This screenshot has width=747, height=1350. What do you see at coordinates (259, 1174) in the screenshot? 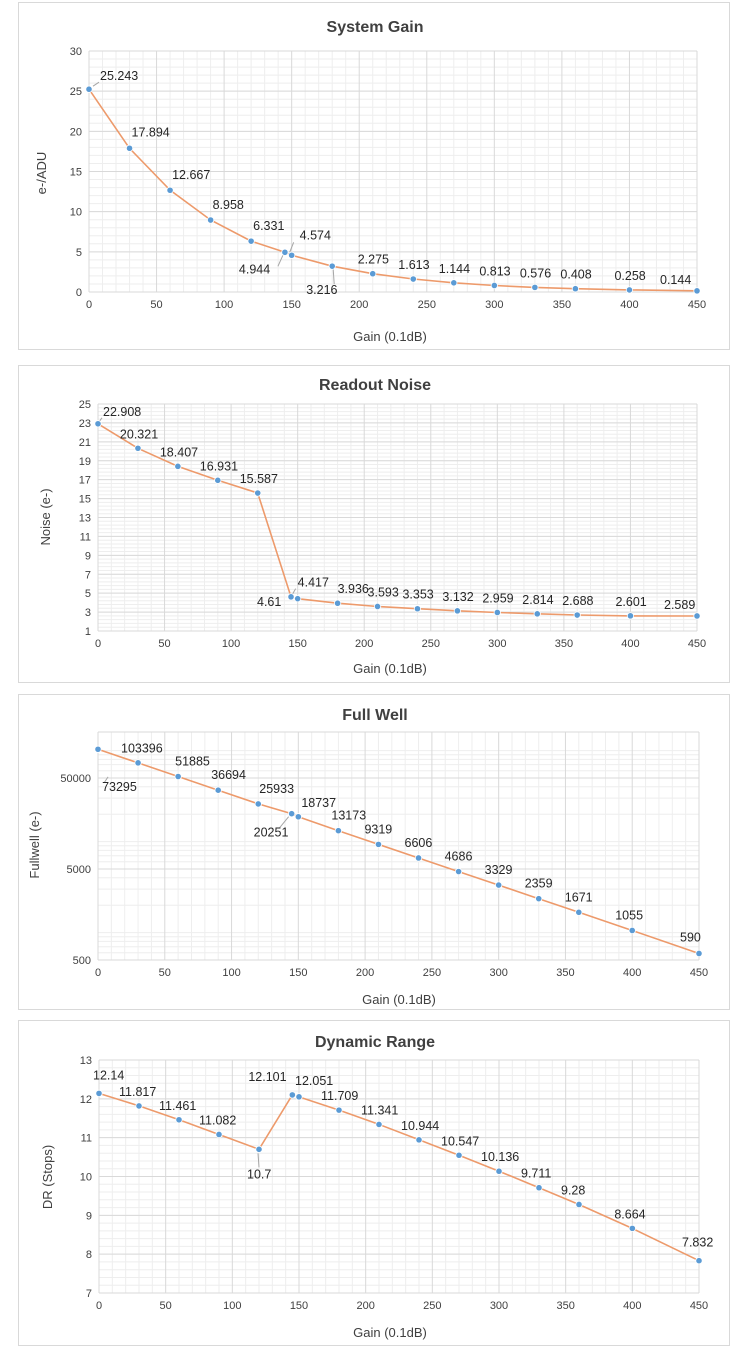
I see `data-label: 10.7` at bounding box center [259, 1174].